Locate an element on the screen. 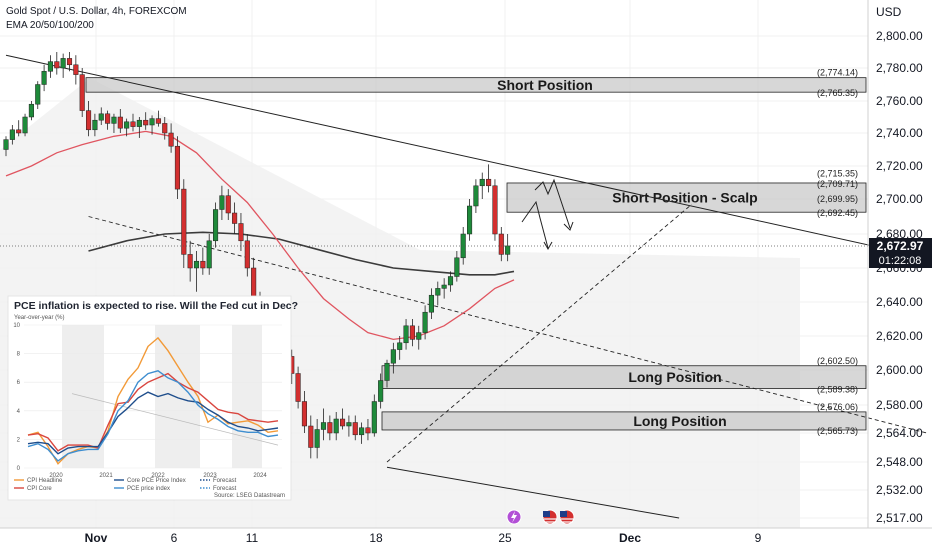 The height and width of the screenshot is (550, 932). time-tick-label: 9 is located at coordinates (758, 538).